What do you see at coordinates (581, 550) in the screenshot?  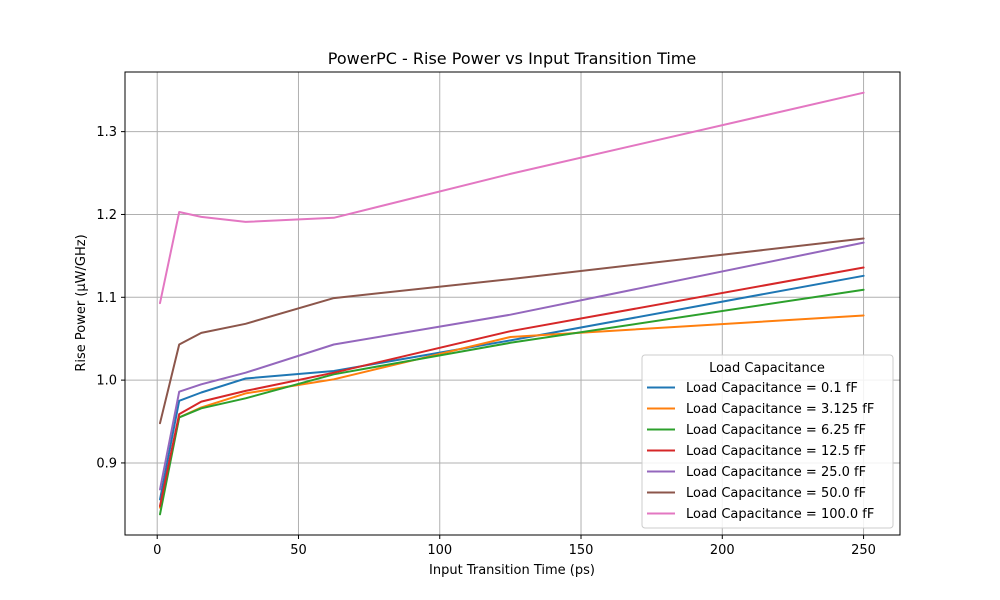 I see `x-tick-label: 150` at bounding box center [581, 550].